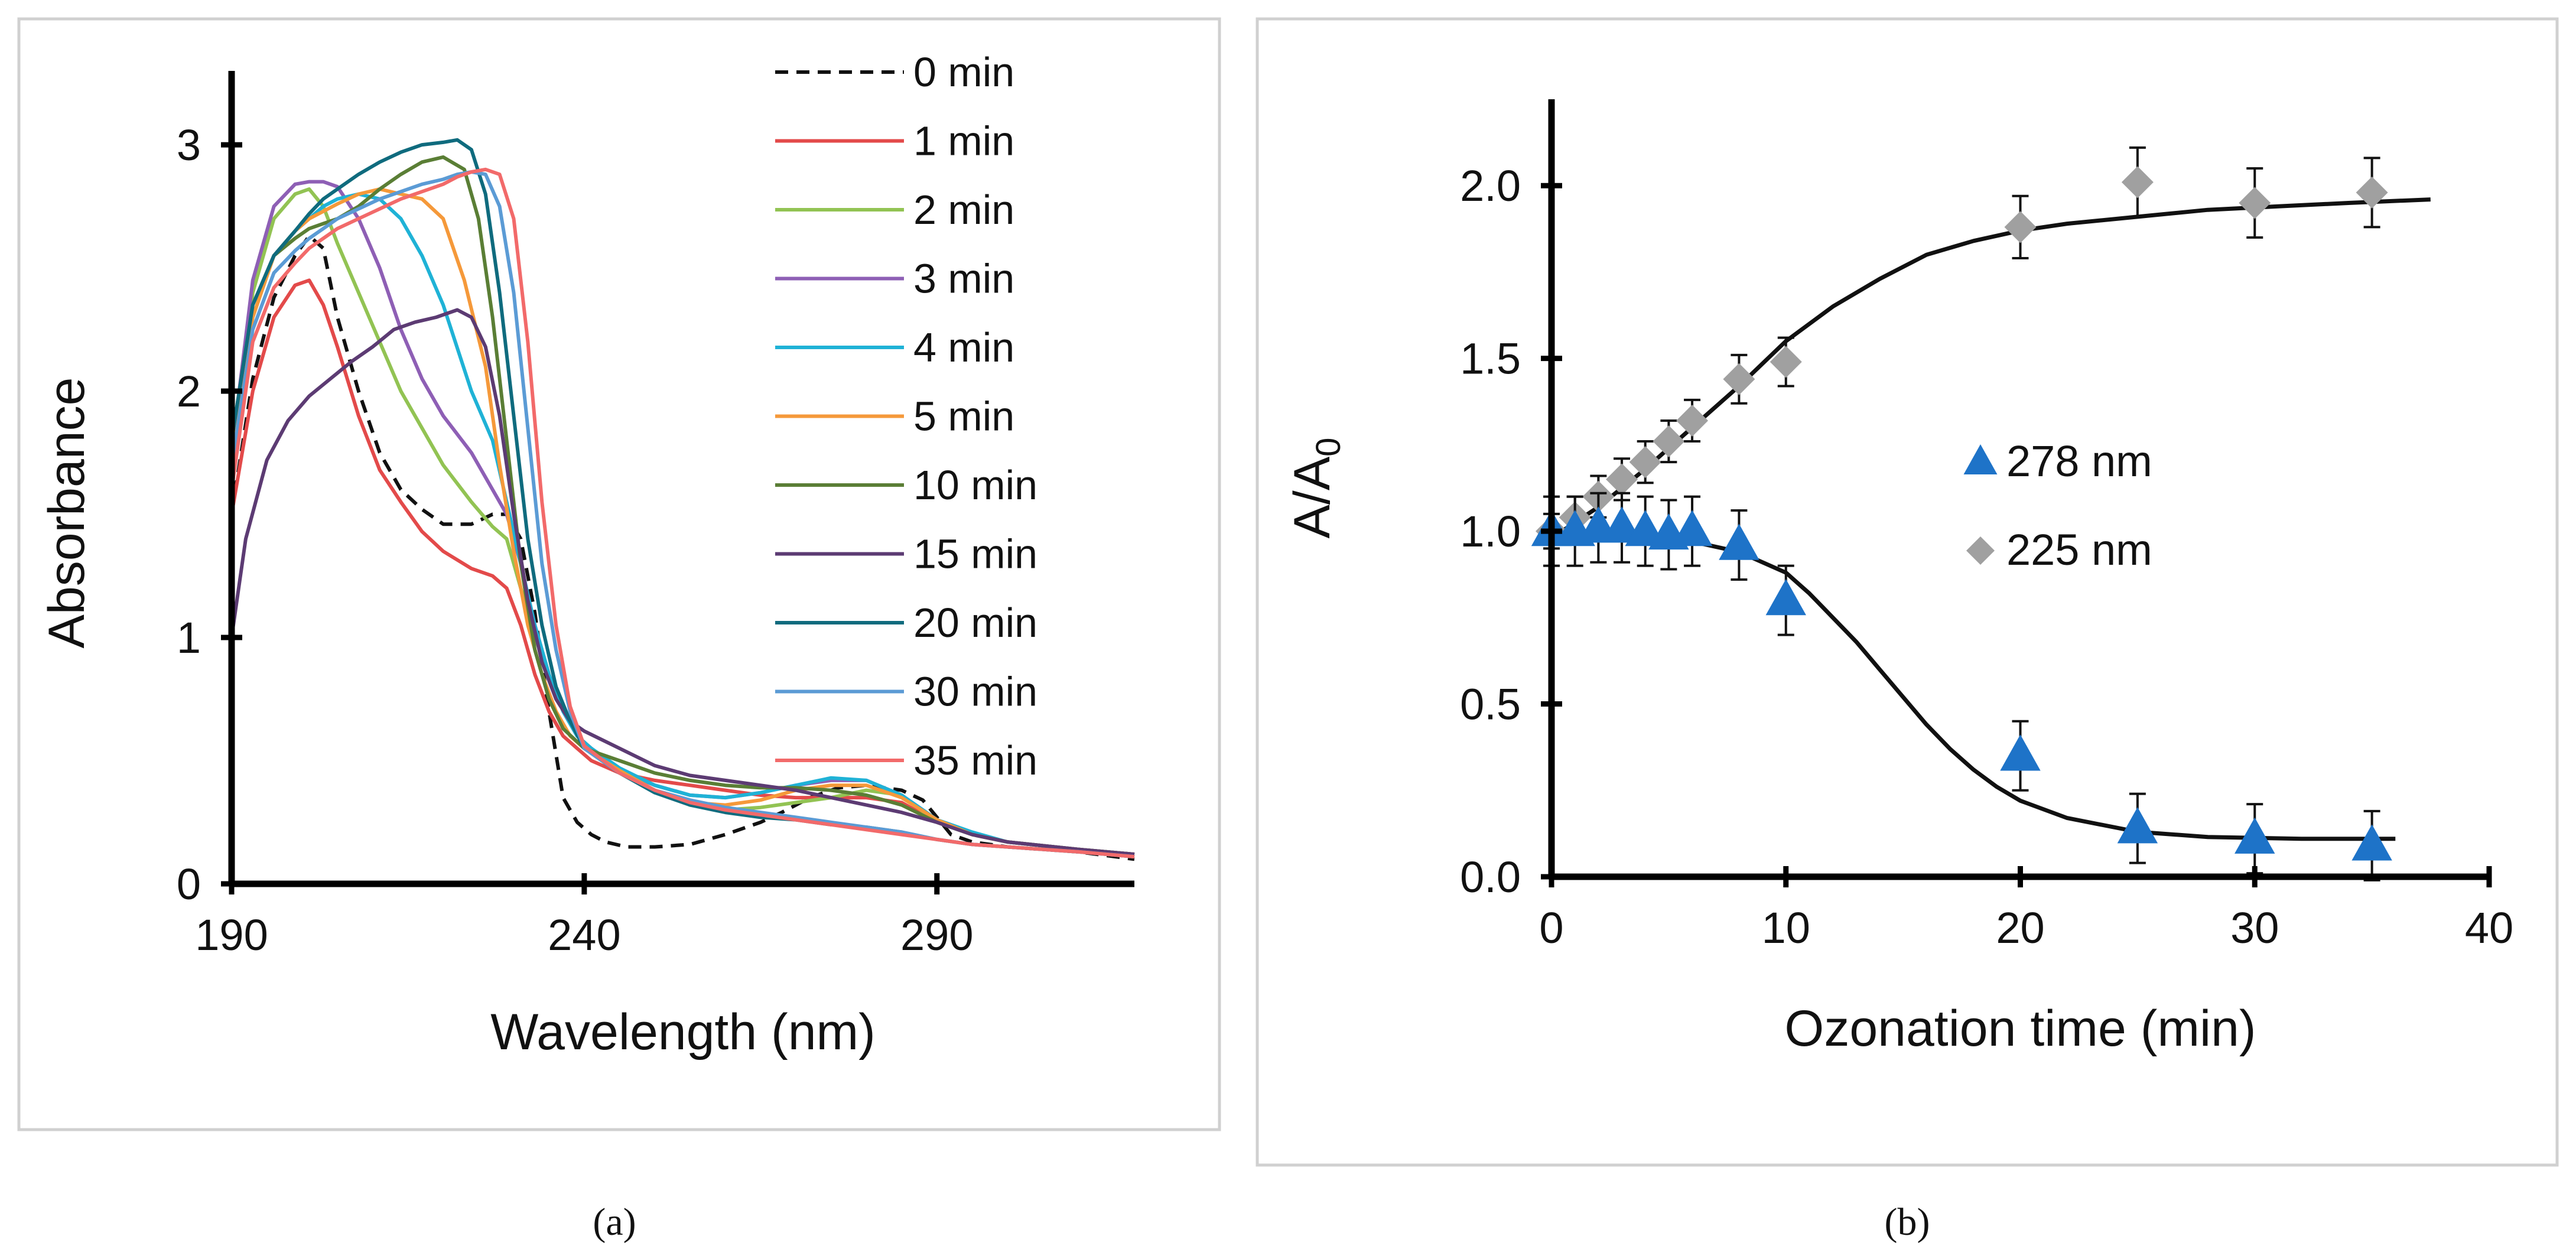 Image resolution: width=2576 pixels, height=1259 pixels. What do you see at coordinates (2020, 927) in the screenshot?
I see `x-tick-label: 20` at bounding box center [2020, 927].